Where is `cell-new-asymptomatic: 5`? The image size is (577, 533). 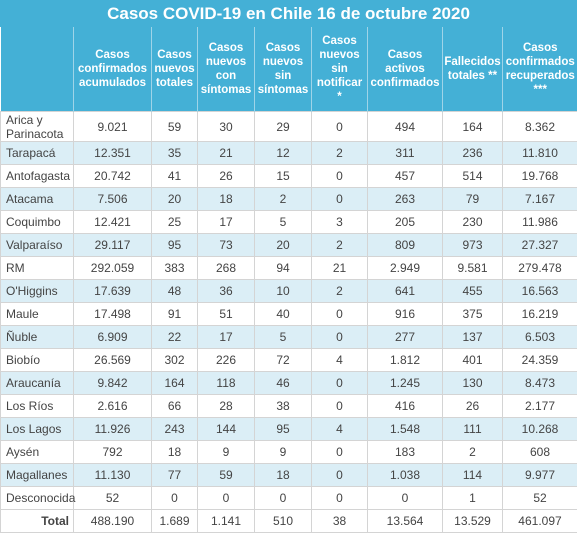
cell-new-asymptomatic: 5 is located at coordinates (283, 222).